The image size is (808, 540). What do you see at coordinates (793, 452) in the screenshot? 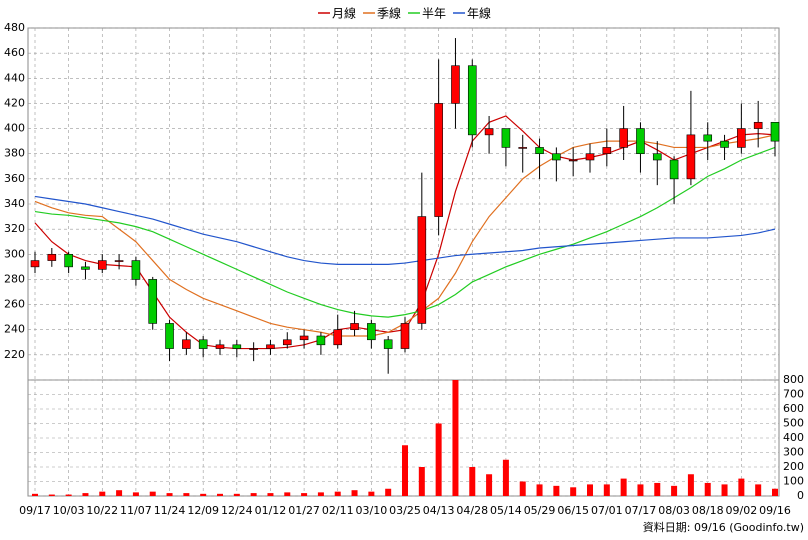
I see `volume-tick-label: 300` at bounding box center [793, 452].